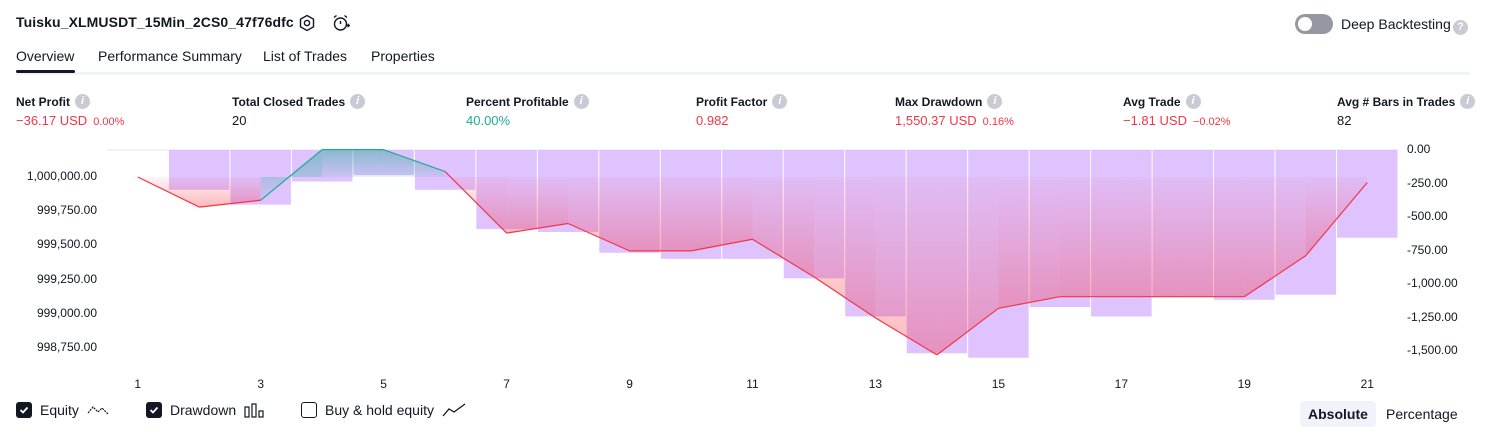 Image resolution: width=1486 pixels, height=438 pixels. Describe the element at coordinates (875, 384) in the screenshot. I see `x-axis-tick-label: 13` at that location.